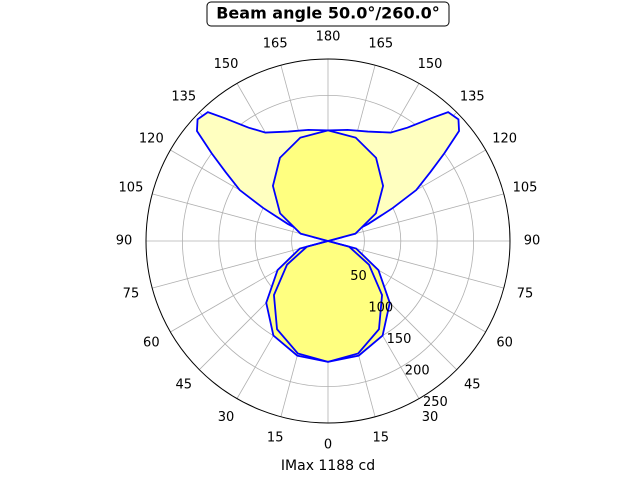  What do you see at coordinates (328, 301) in the screenshot?
I see `curve` at bounding box center [328, 301].